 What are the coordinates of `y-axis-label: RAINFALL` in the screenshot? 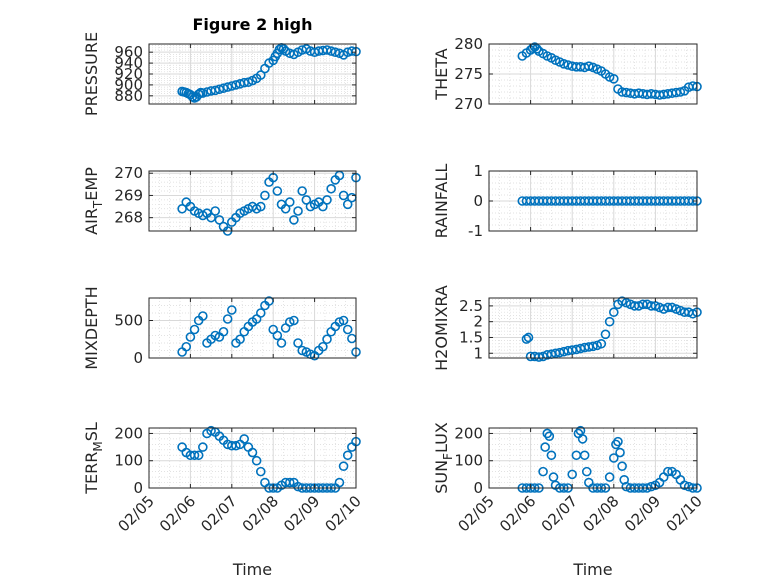 It's located at (441, 201).